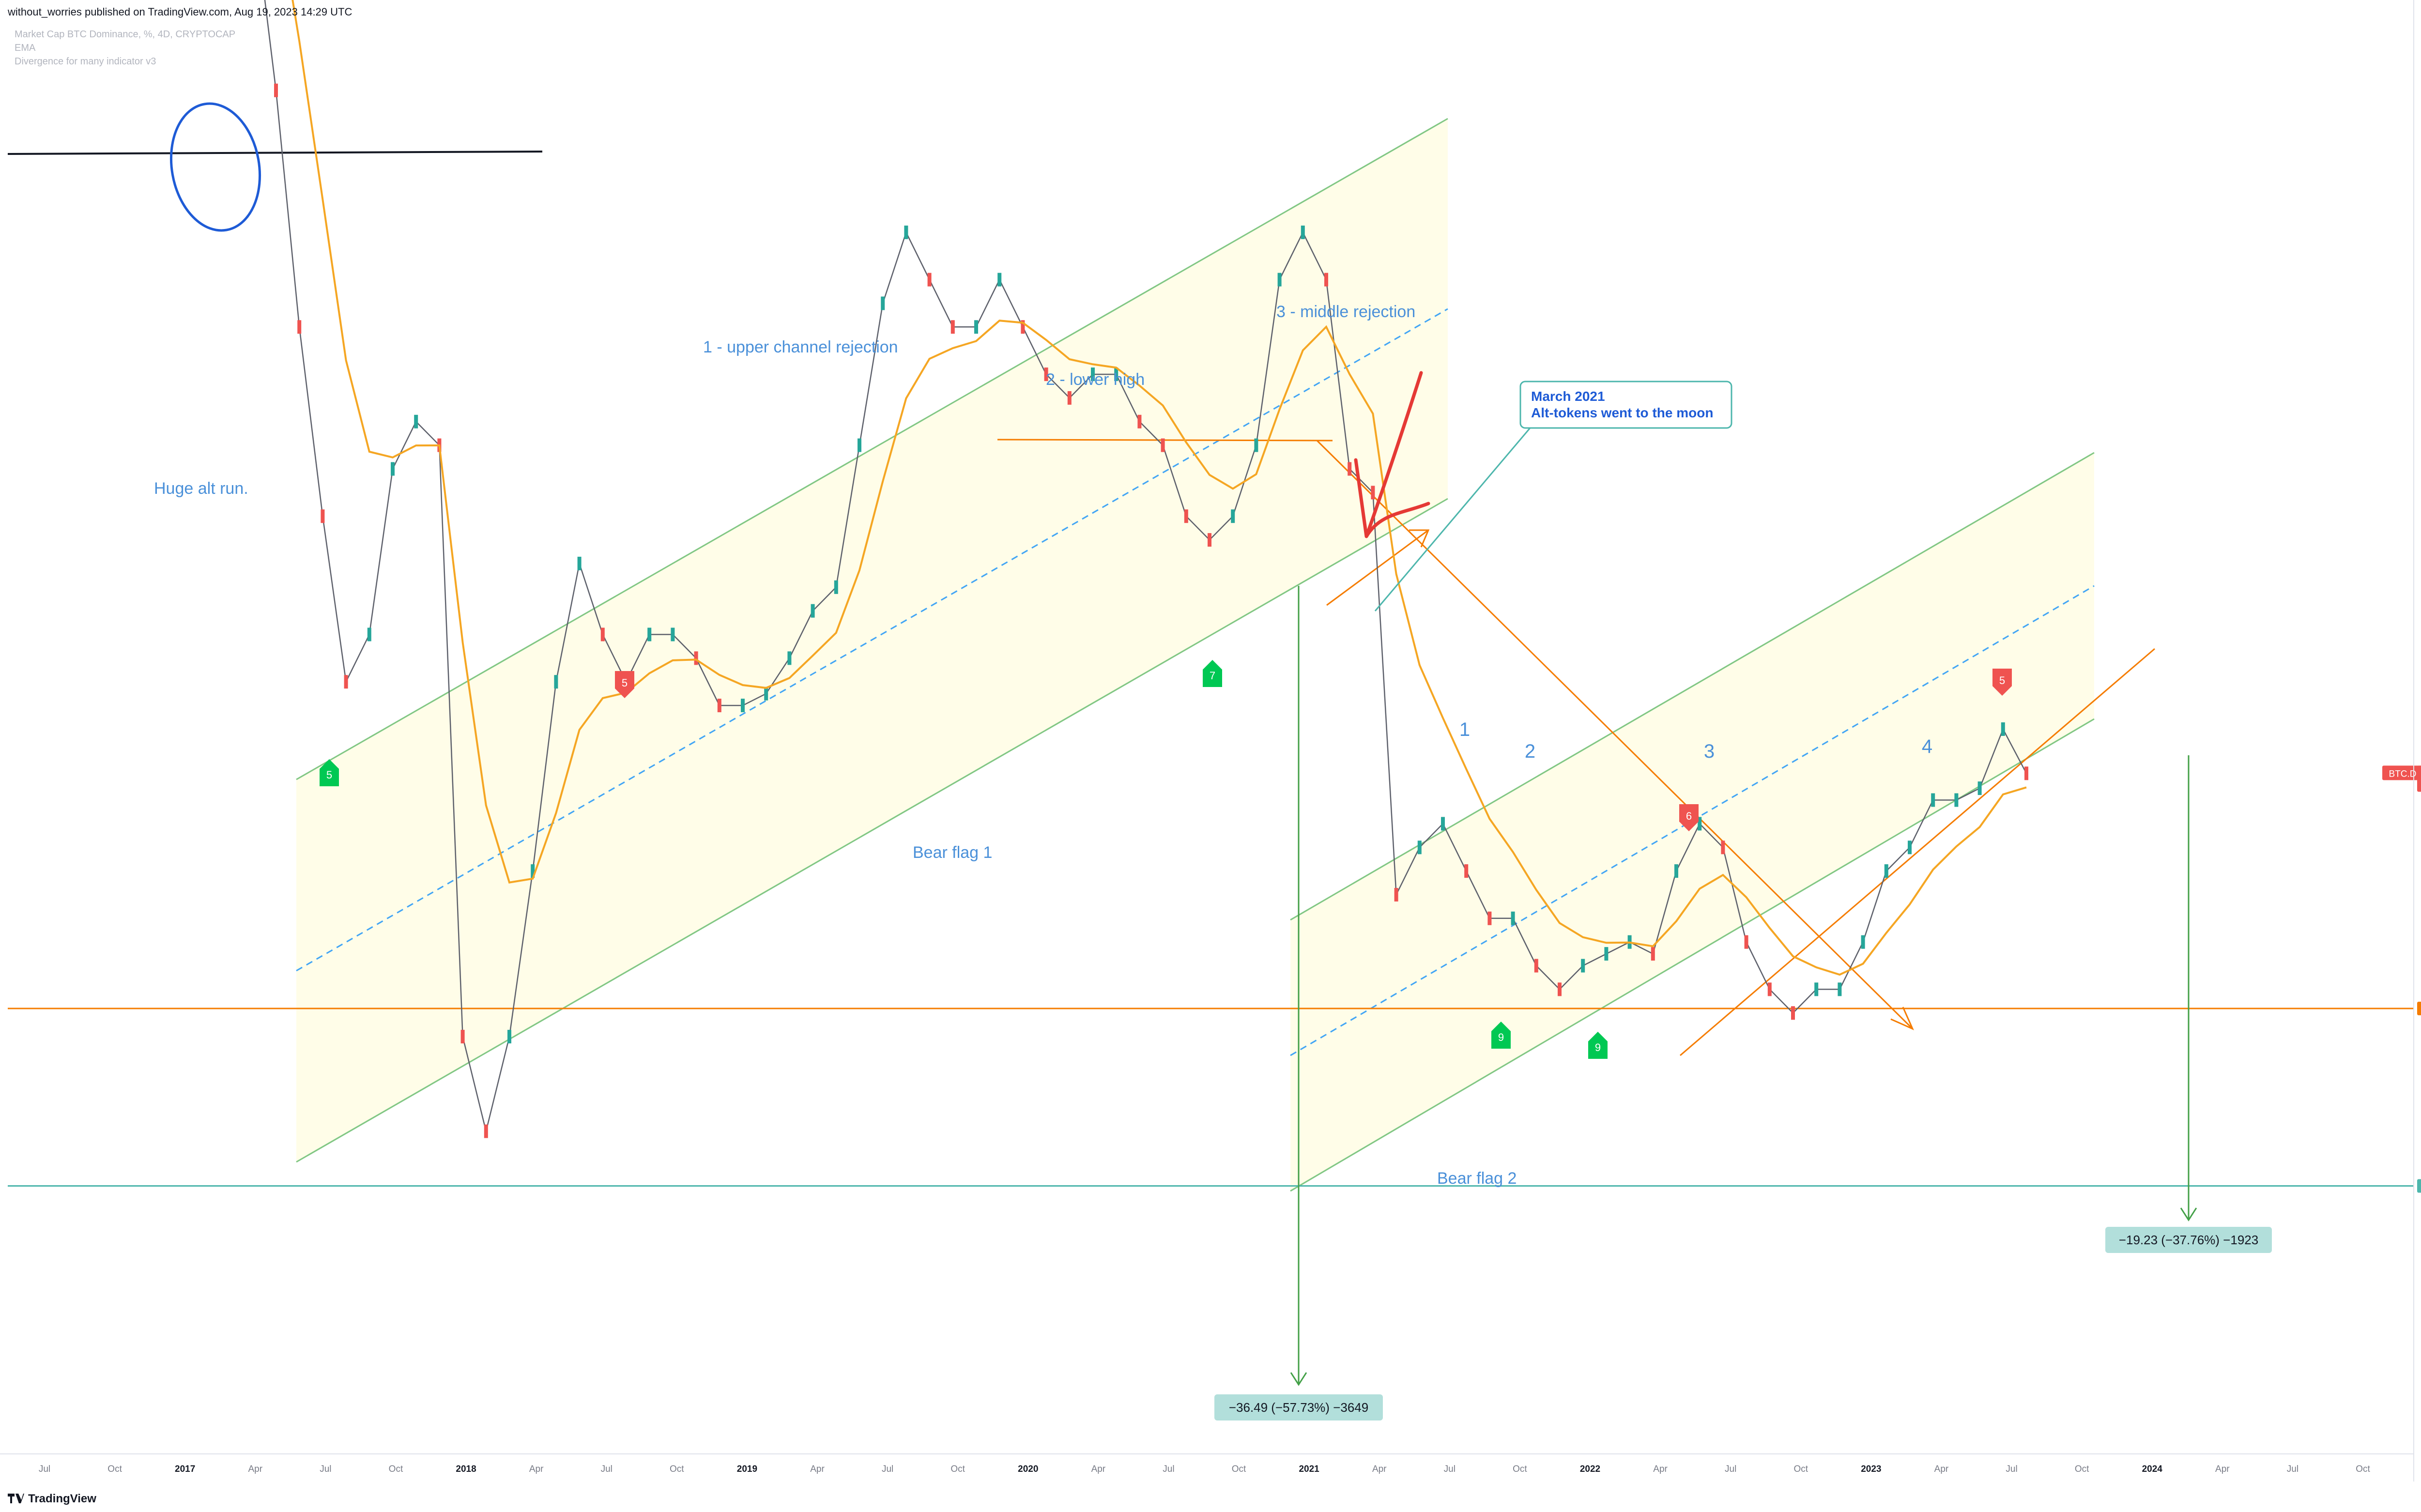  Describe the element at coordinates (537, 1469) in the screenshot. I see `x-tick-7: Apr` at that location.